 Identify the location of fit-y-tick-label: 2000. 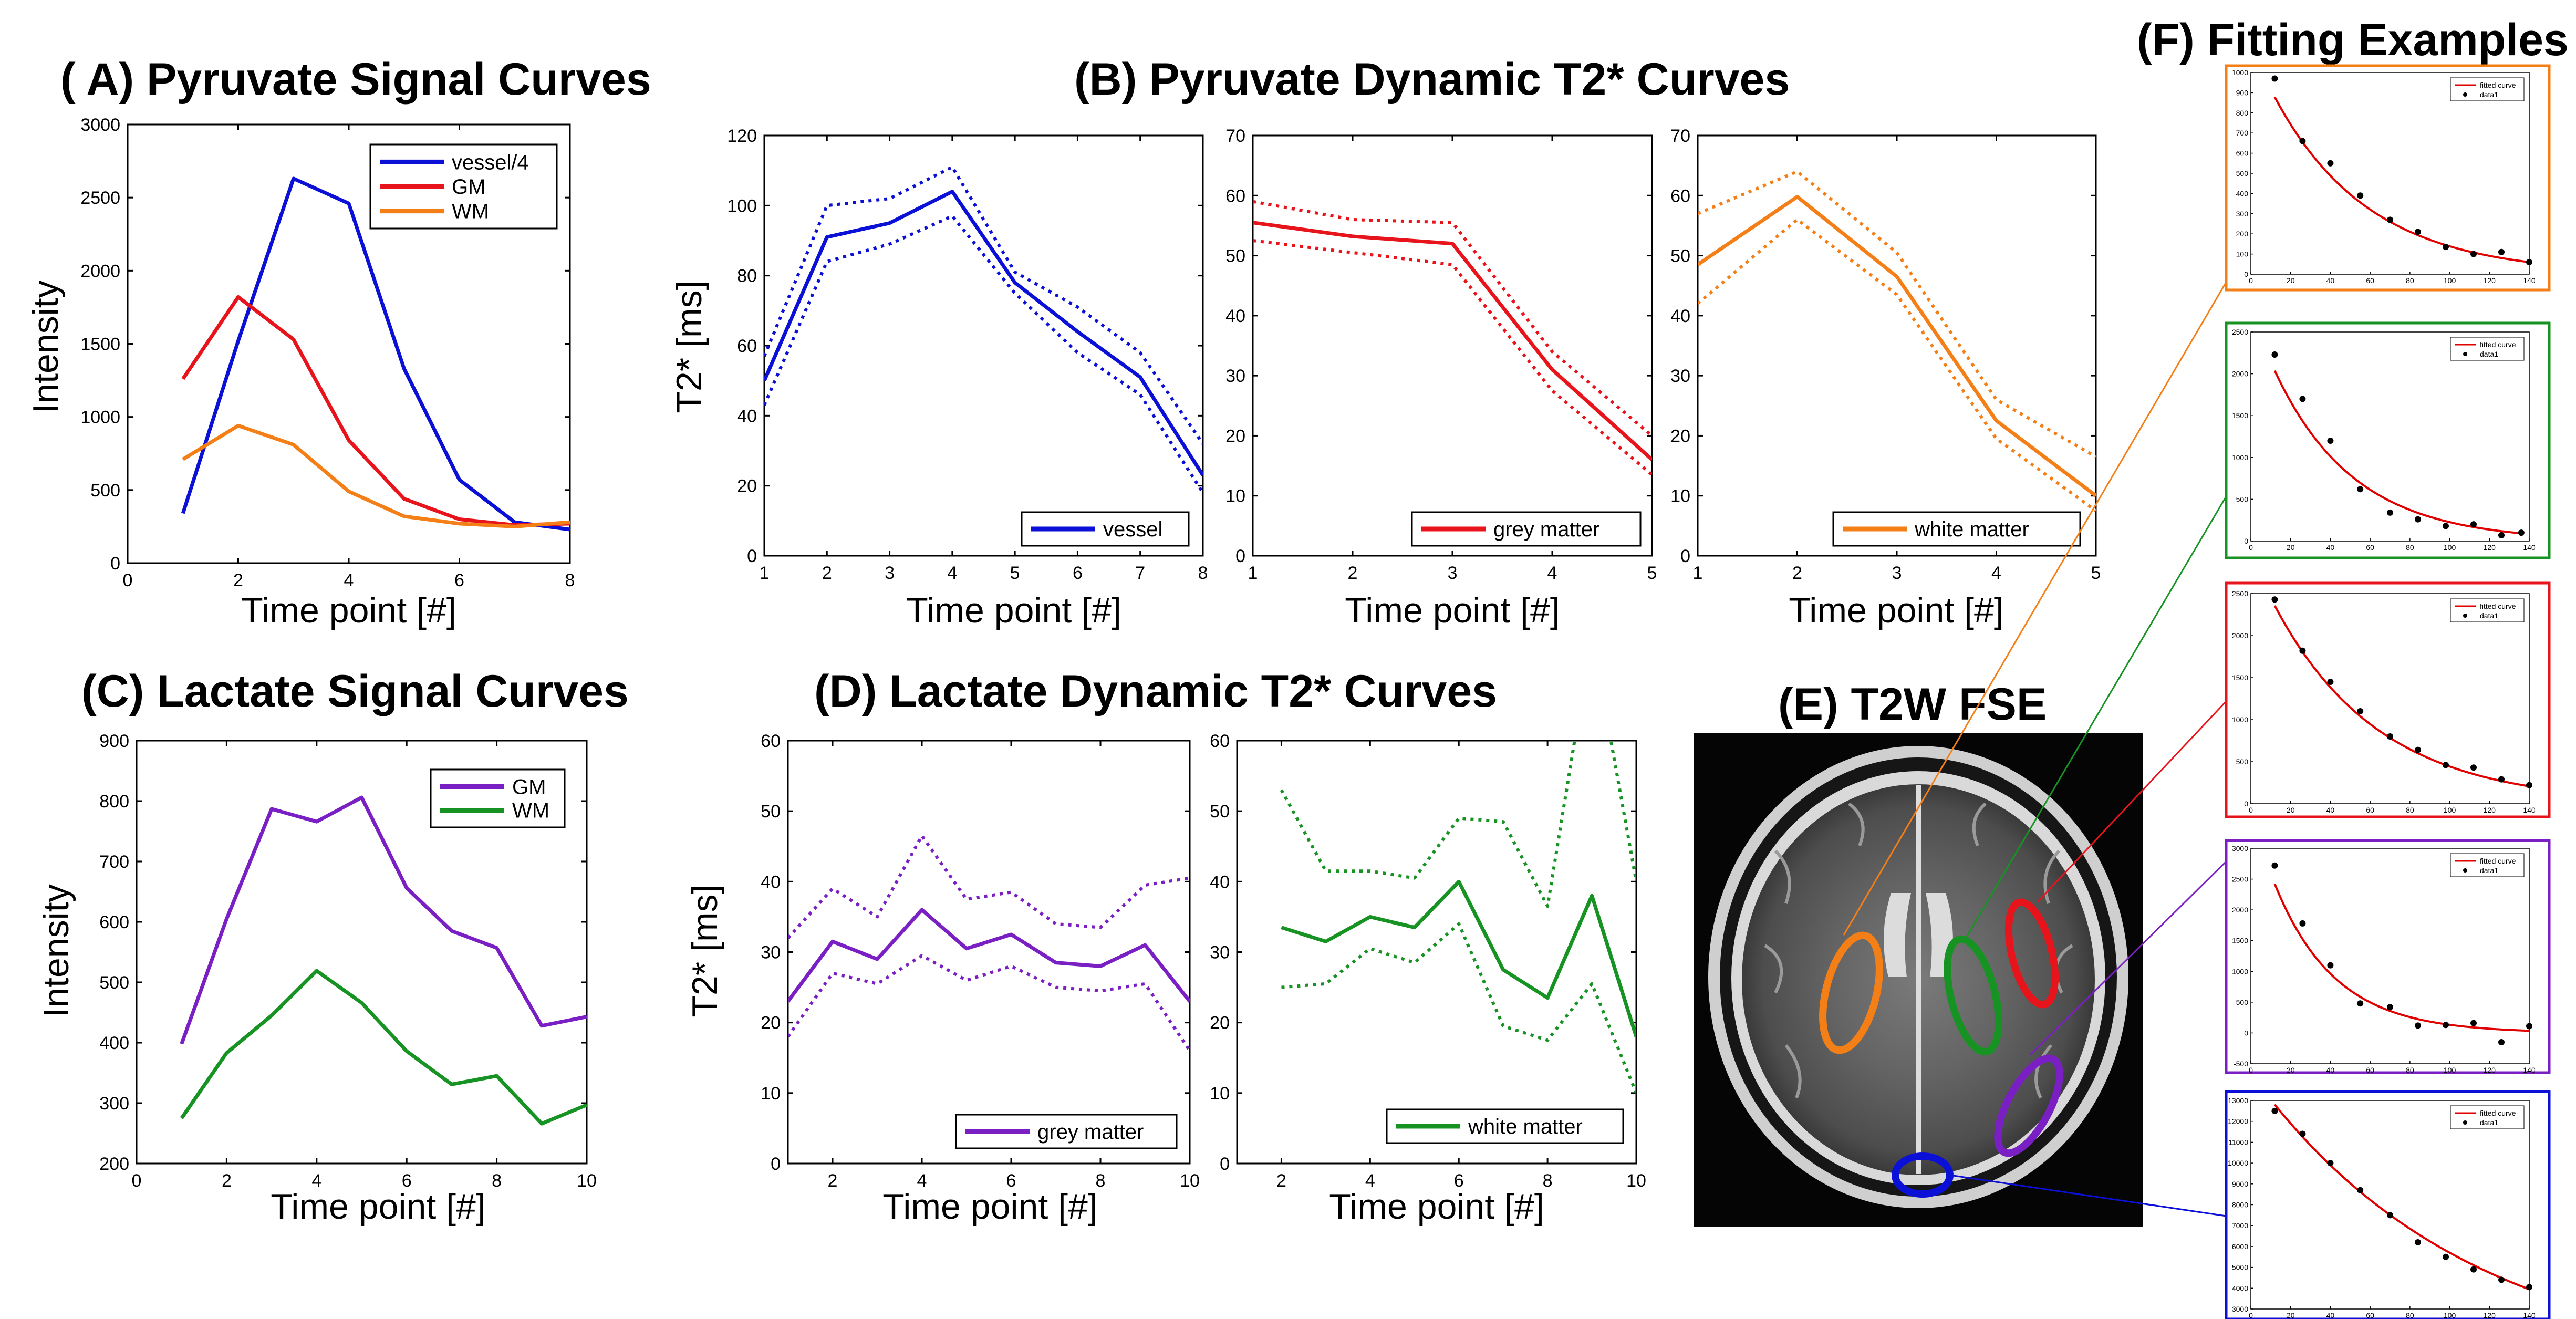
(2240, 374).